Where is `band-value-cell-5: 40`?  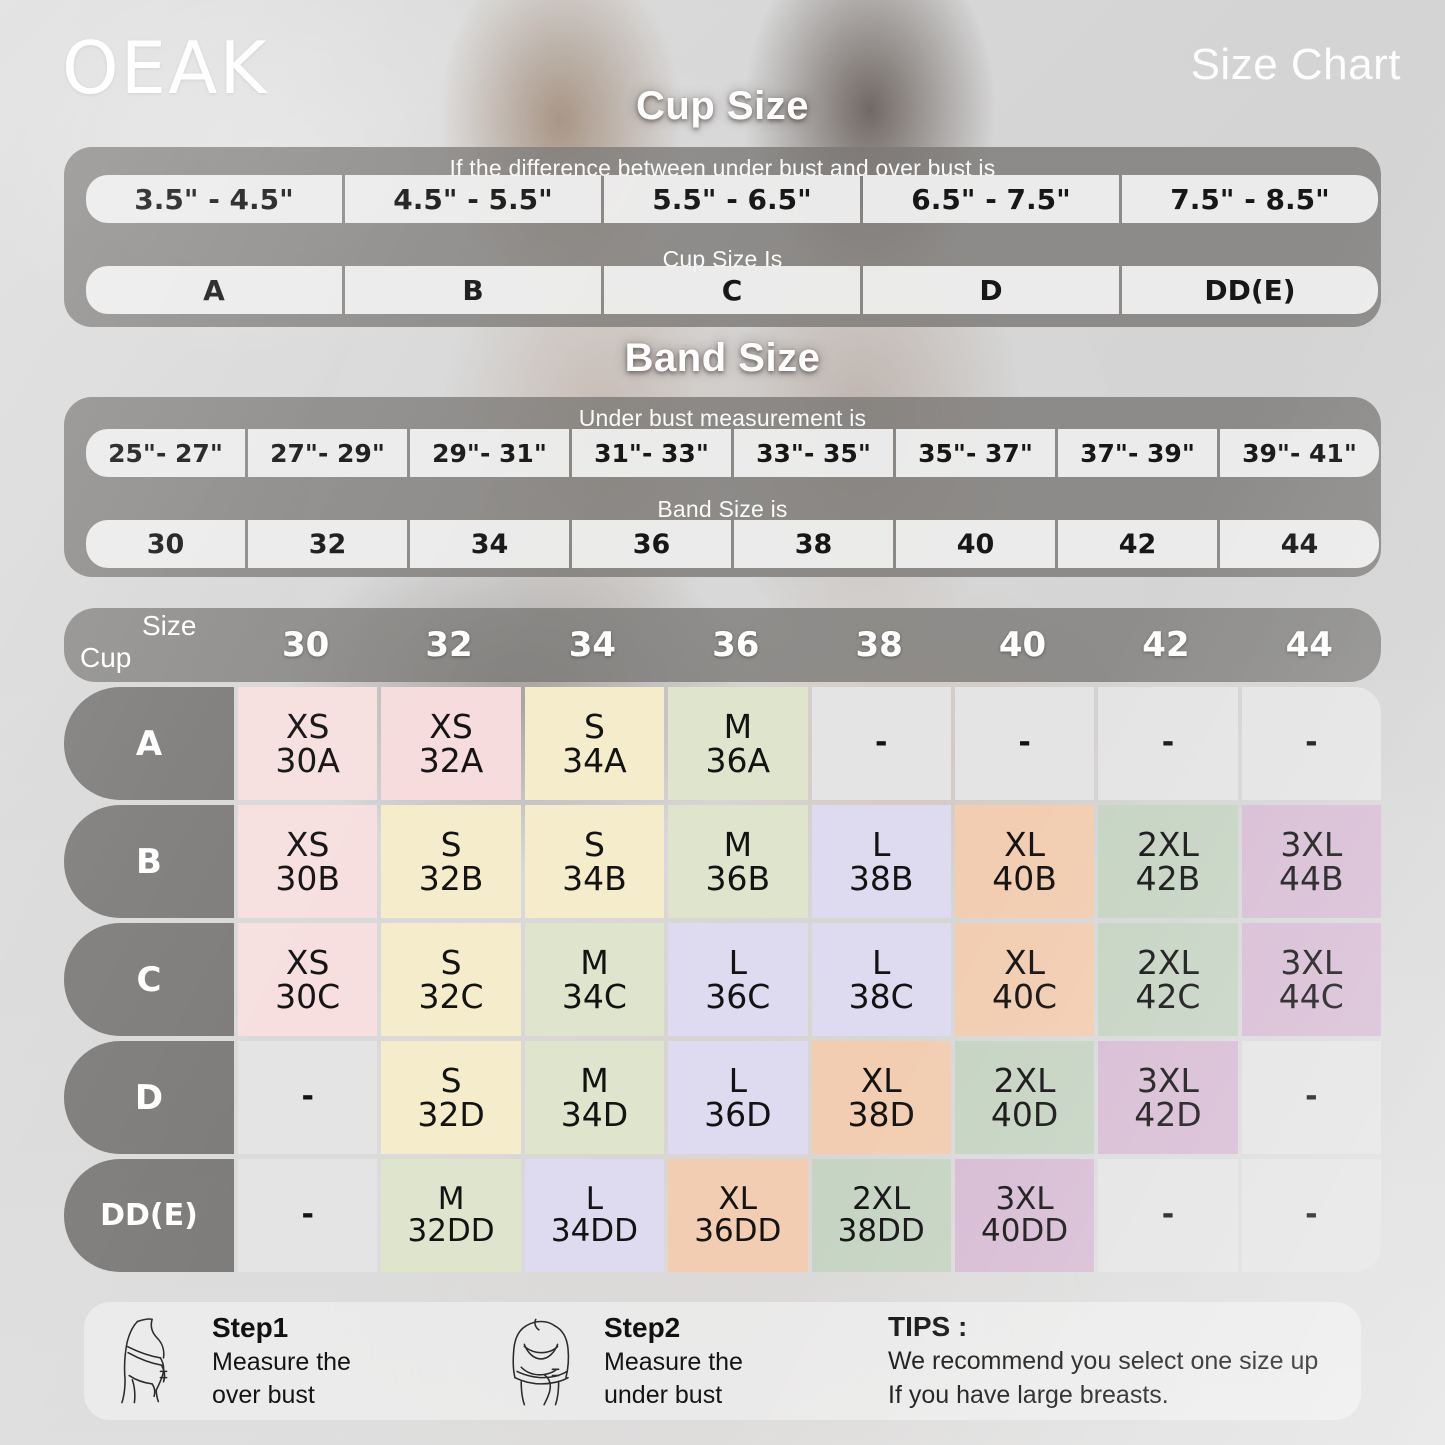
band-value-cell-5: 40 is located at coordinates (975, 544).